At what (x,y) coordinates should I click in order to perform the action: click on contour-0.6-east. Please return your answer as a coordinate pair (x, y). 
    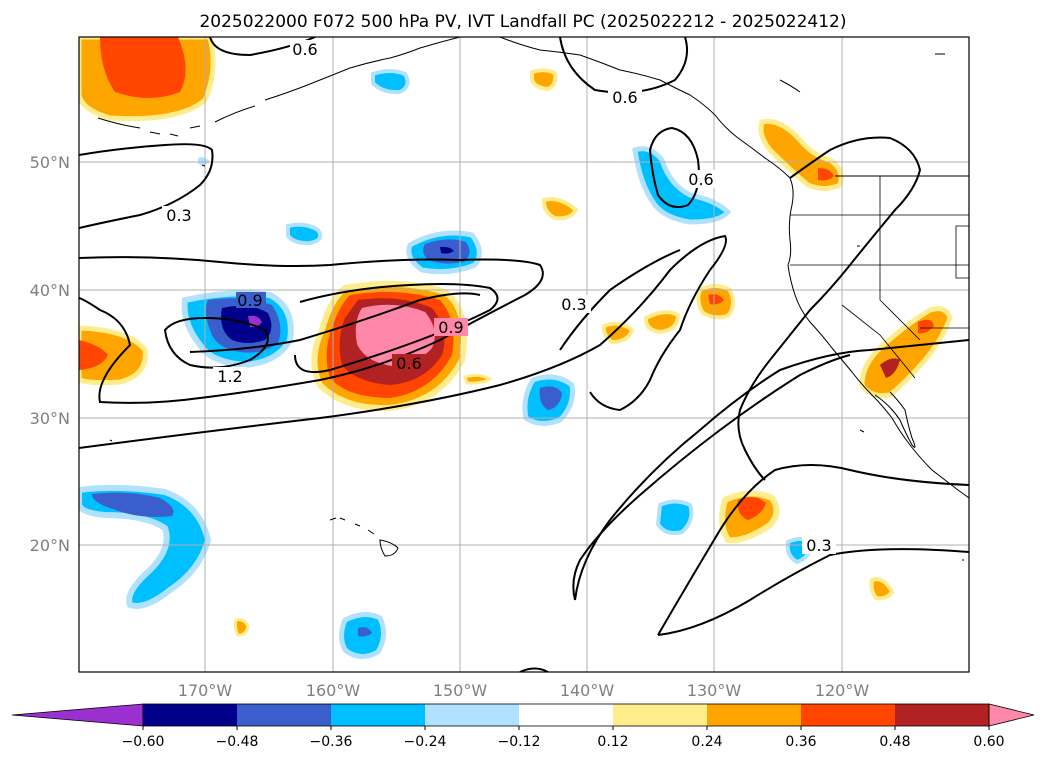
    Looking at the image, I should click on (829, 308).